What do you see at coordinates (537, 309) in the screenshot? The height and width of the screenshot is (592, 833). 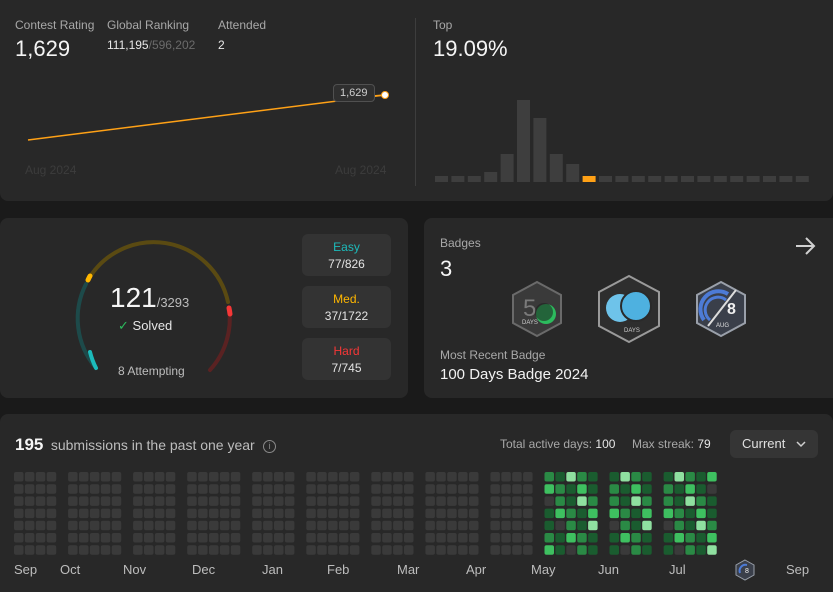 I see `badge-50-days-icon: 5 DAYS` at bounding box center [537, 309].